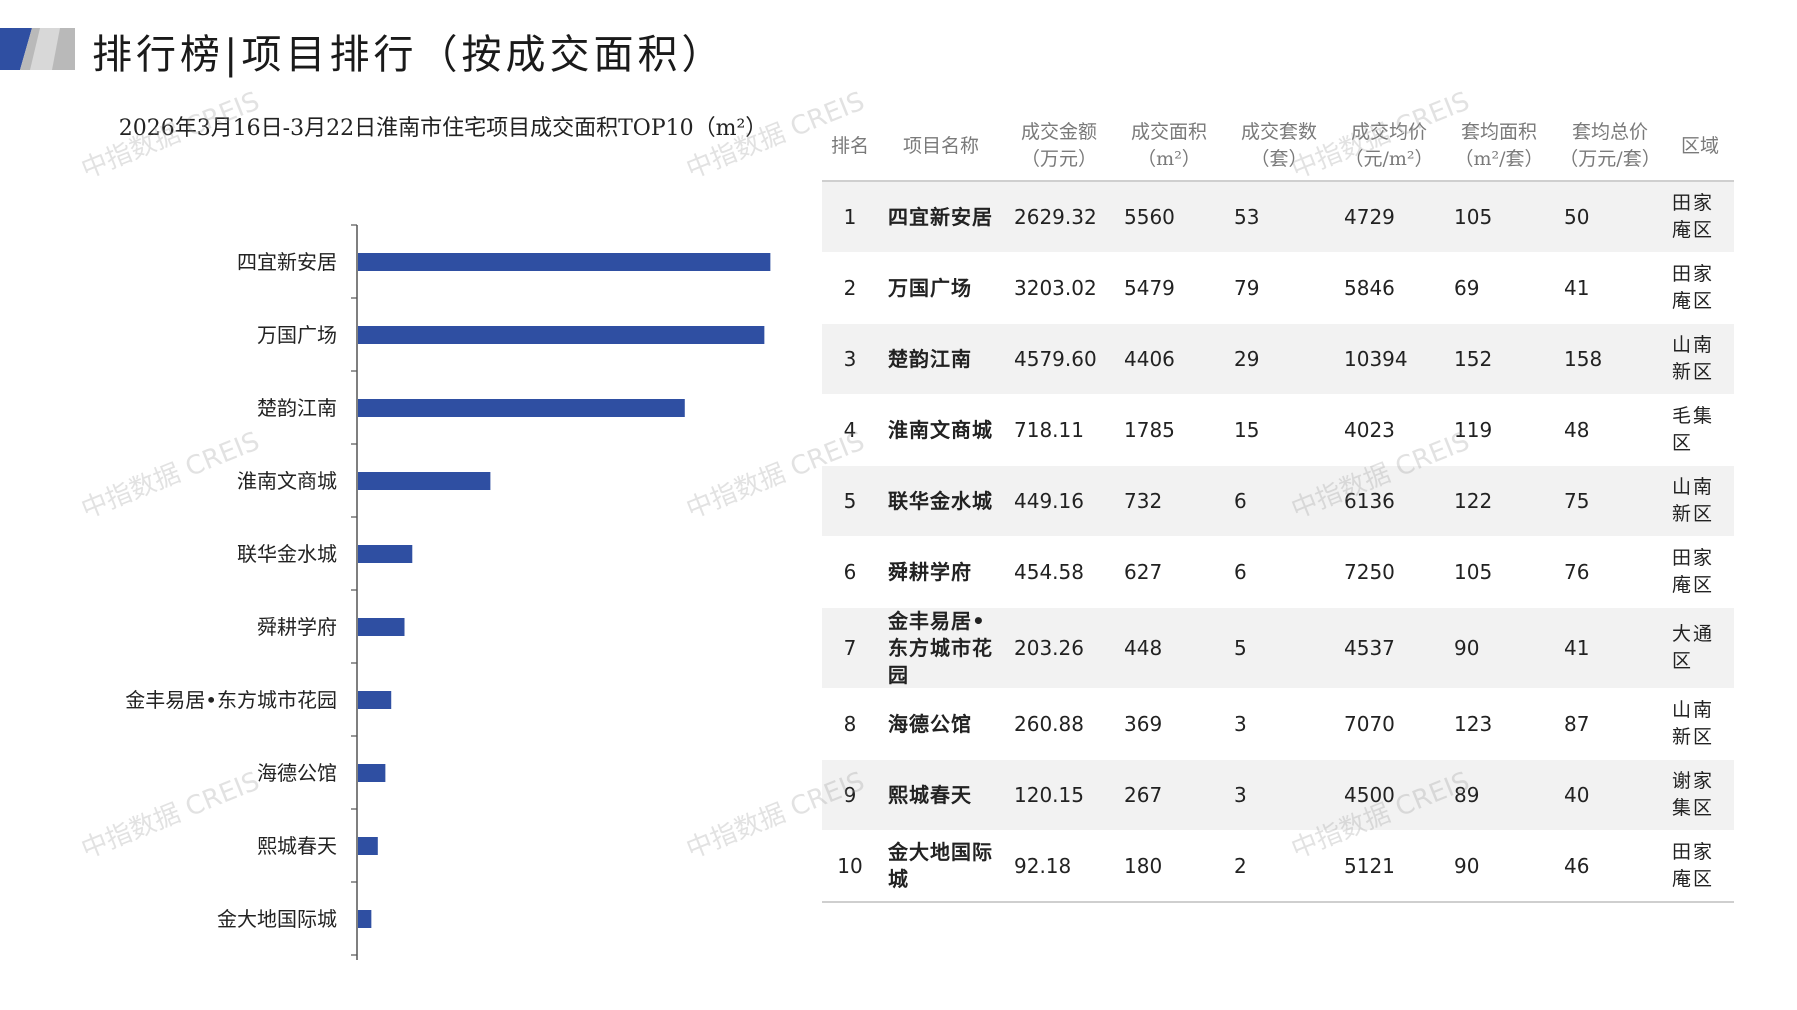 The image size is (1797, 1010). Describe the element at coordinates (1149, 429) in the screenshot. I see `table-cell: 1785` at that location.